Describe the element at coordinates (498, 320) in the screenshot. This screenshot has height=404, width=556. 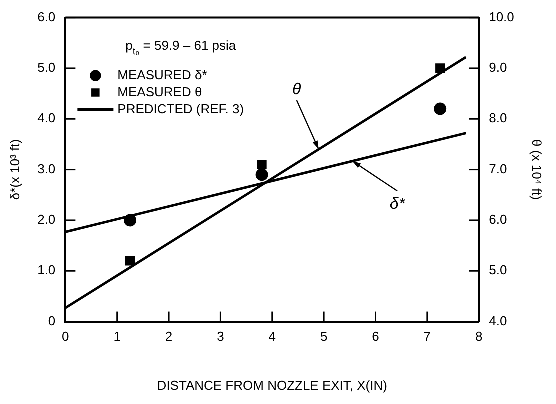
I see `y2-tick-label: 4.0` at that location.